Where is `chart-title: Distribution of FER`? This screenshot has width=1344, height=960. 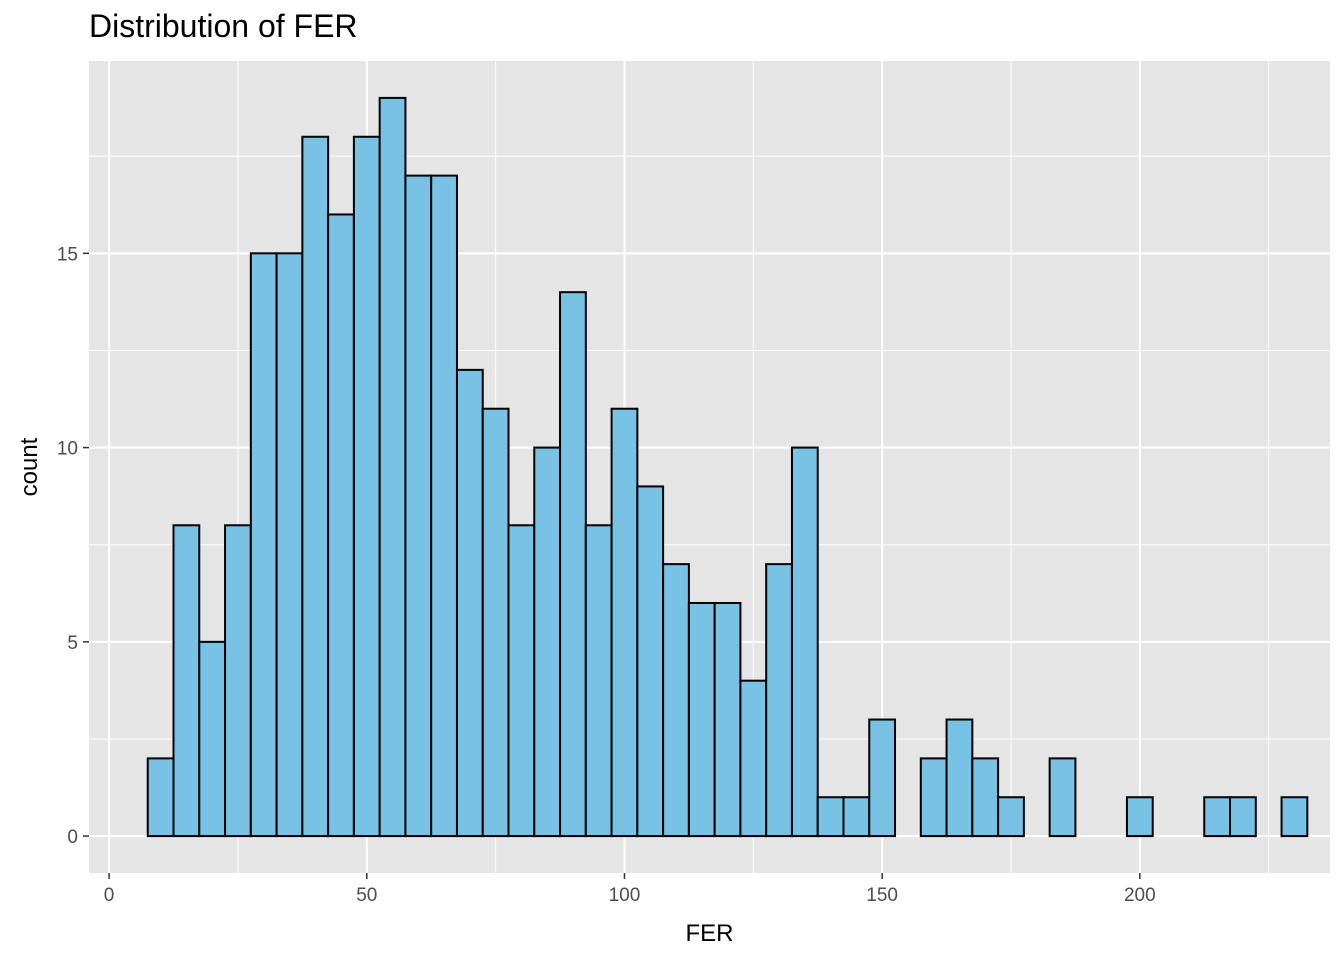
chart-title: Distribution of FER is located at coordinates (223, 26).